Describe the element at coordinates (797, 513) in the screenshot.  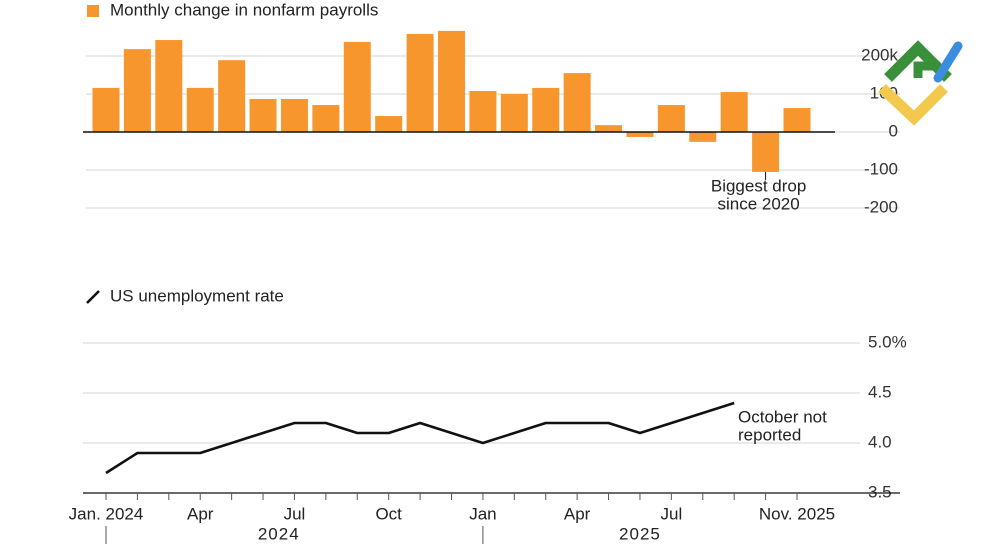
I see `x-tick-label: Nov. 2025` at that location.